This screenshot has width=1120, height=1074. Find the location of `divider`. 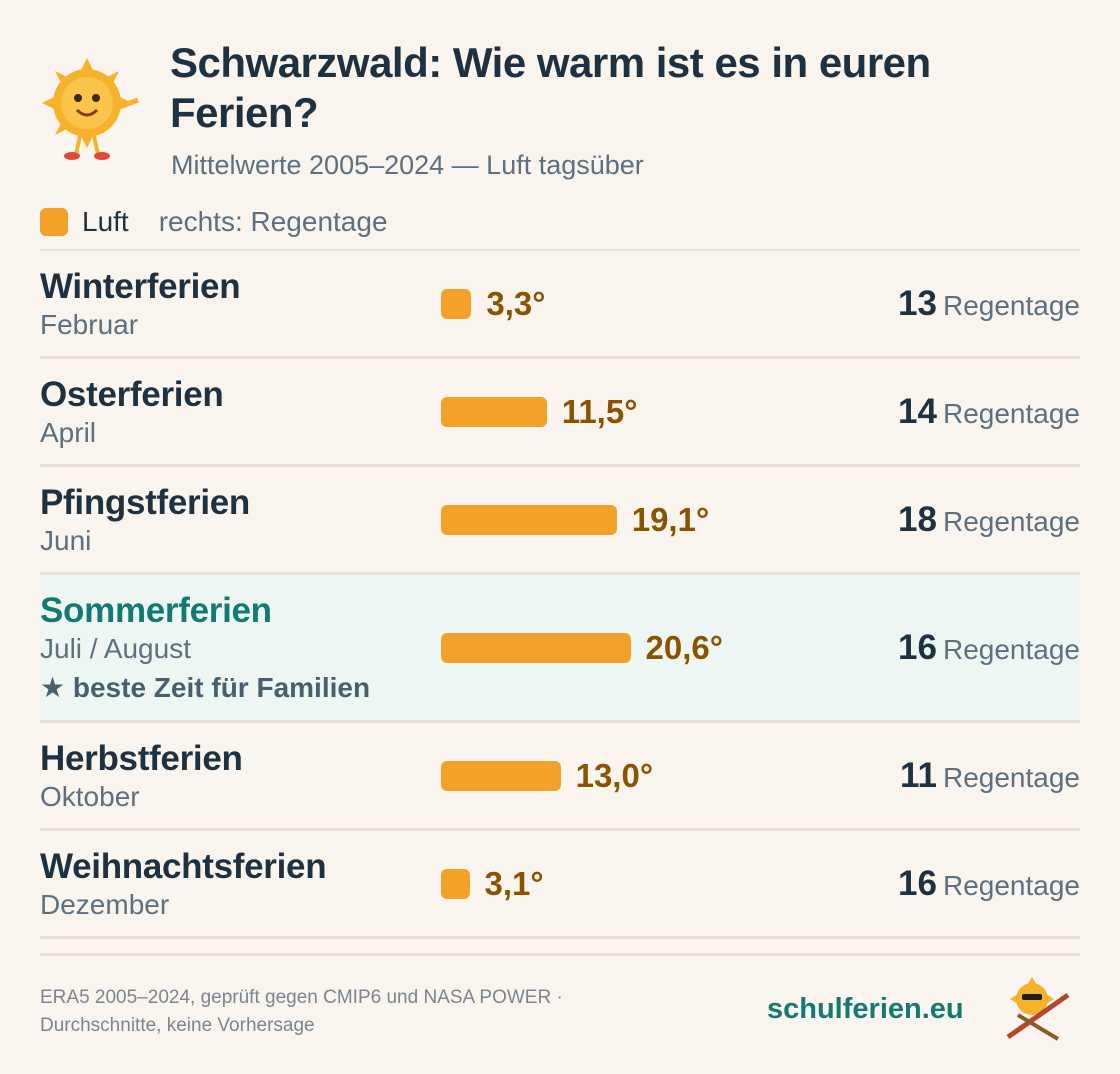

divider is located at coordinates (560, 954).